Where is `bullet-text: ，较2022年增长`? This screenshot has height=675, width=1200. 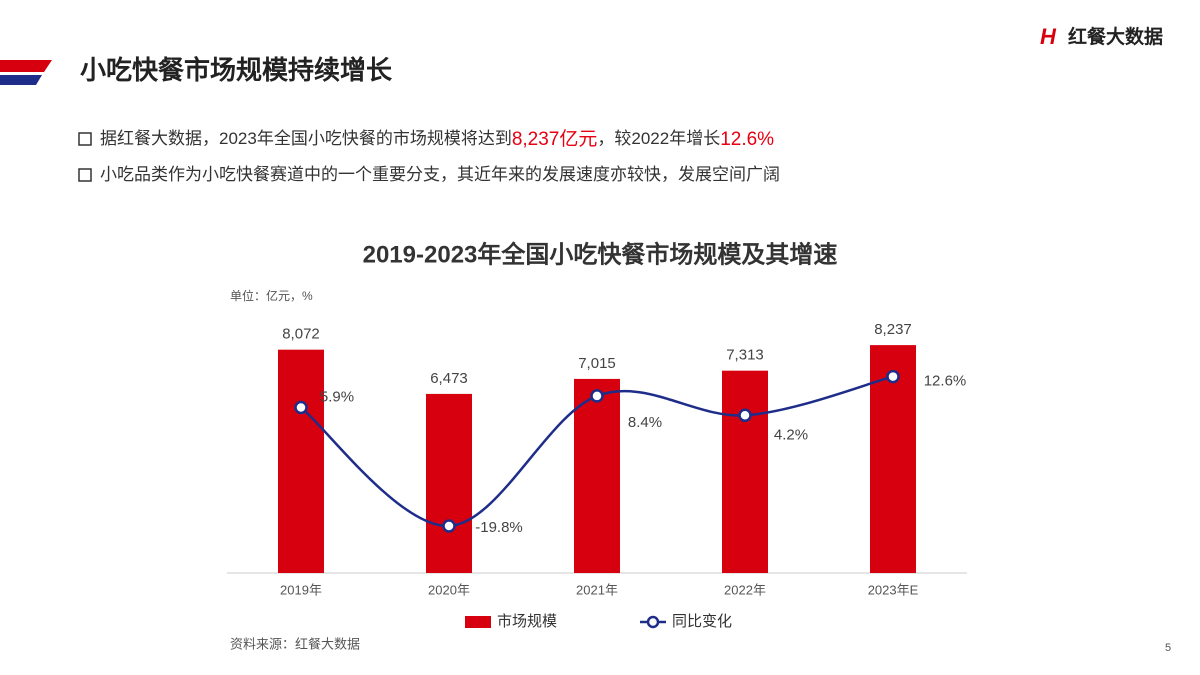 bullet-text: ，较2022年增长 is located at coordinates (658, 138).